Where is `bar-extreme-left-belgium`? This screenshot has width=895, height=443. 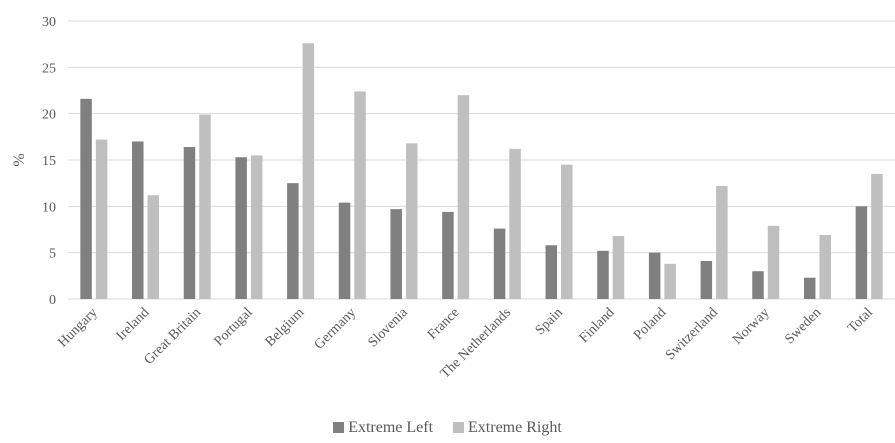
bar-extreme-left-belgium is located at coordinates (293, 241).